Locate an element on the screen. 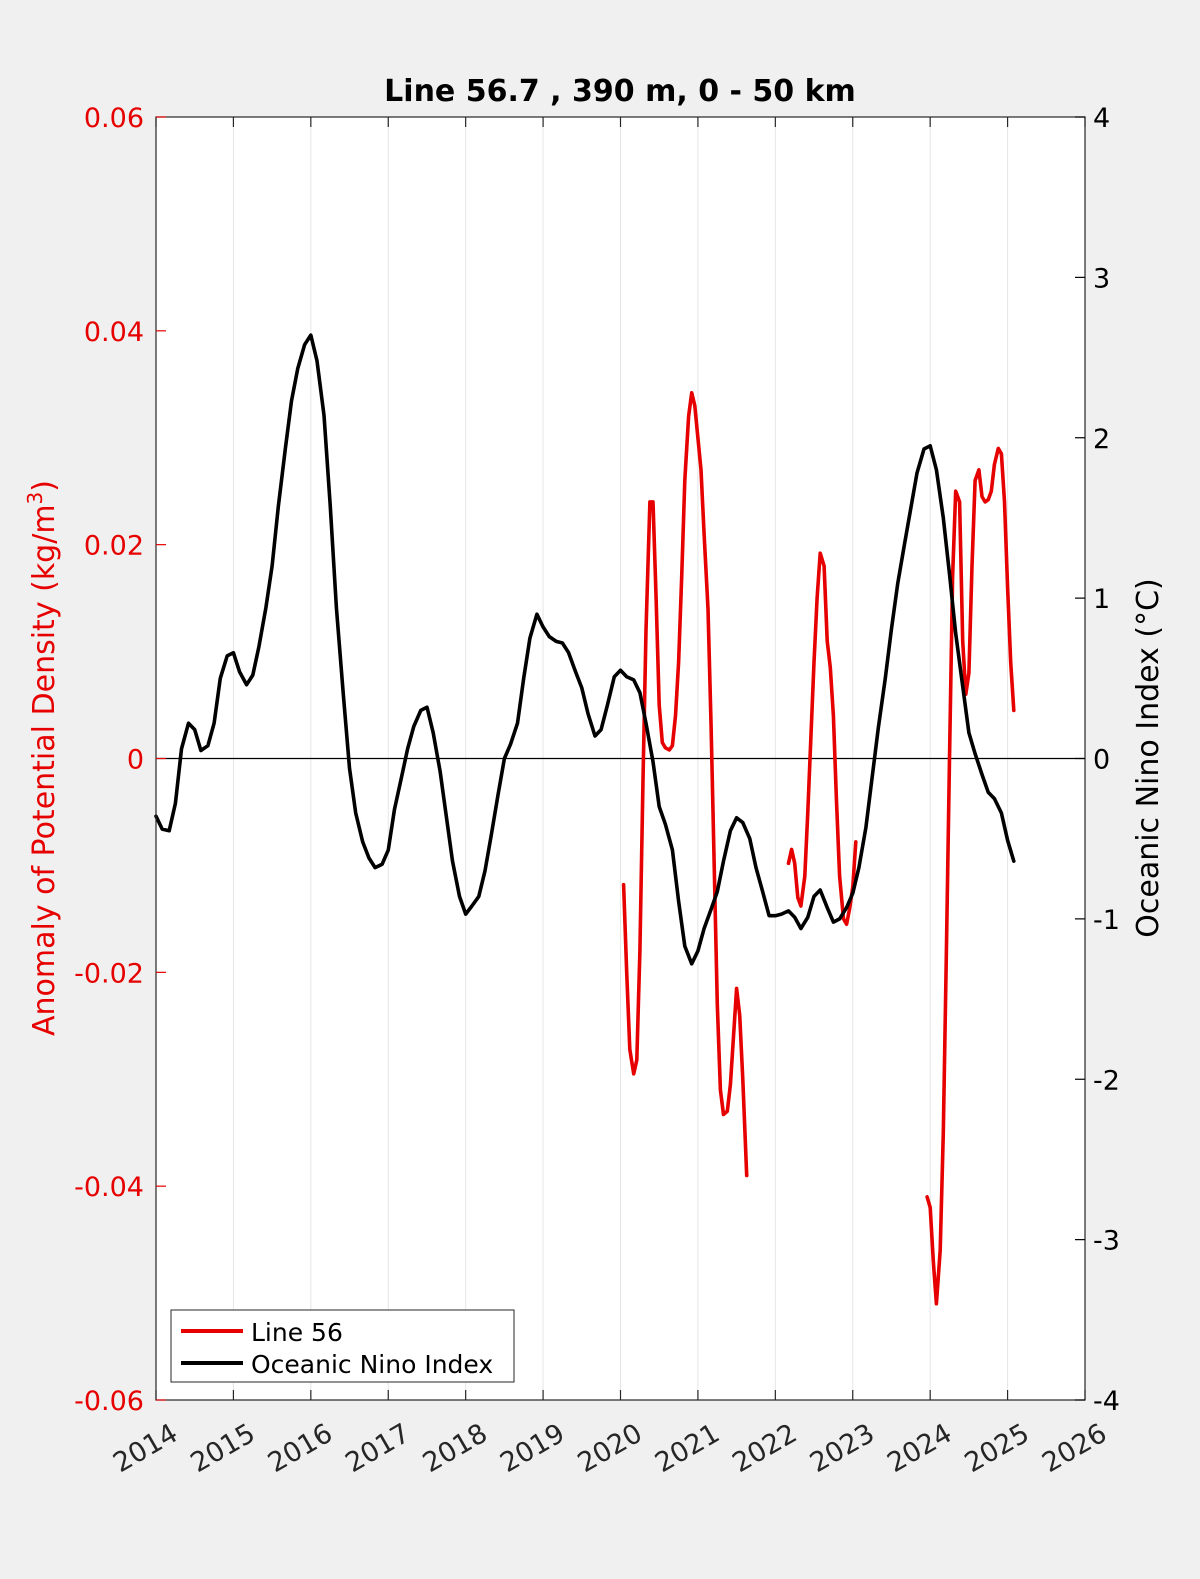 The height and width of the screenshot is (1579, 1200). y-right-tick-label: 1 is located at coordinates (1101, 599).